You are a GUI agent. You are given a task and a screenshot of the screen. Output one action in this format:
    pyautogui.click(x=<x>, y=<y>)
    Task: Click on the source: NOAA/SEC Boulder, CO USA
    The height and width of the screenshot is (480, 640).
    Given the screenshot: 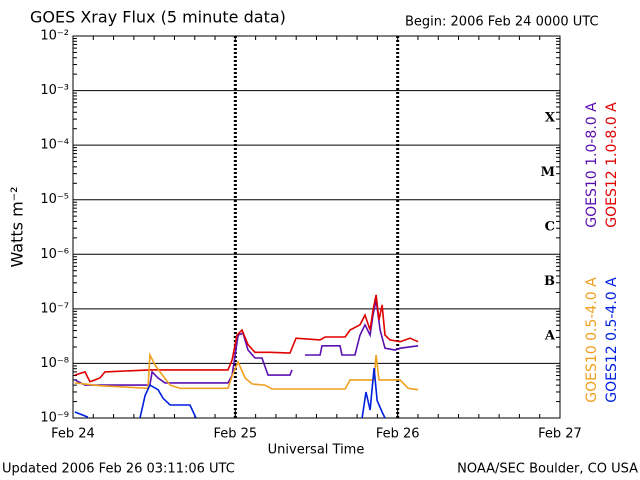 What is the action you would take?
    pyautogui.click(x=547, y=469)
    